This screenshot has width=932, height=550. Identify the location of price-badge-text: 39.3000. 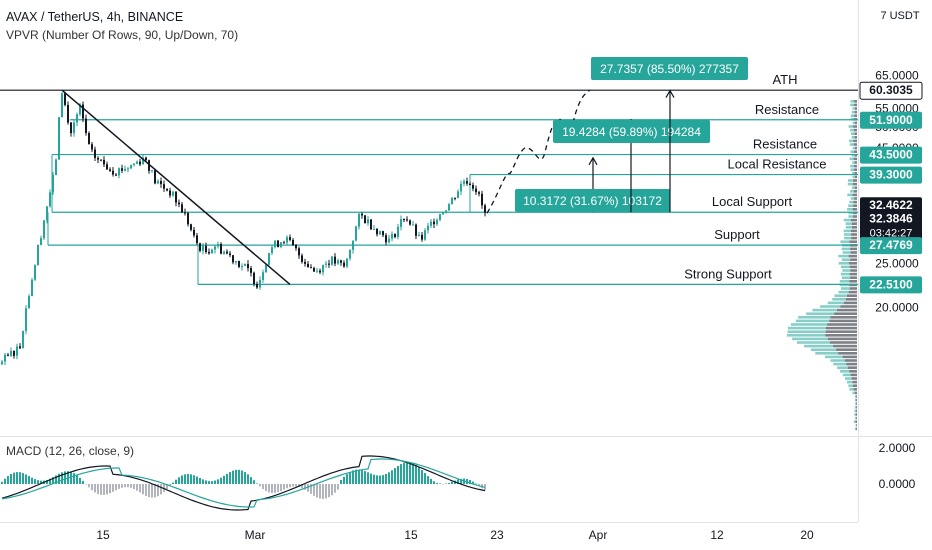
(891, 175).